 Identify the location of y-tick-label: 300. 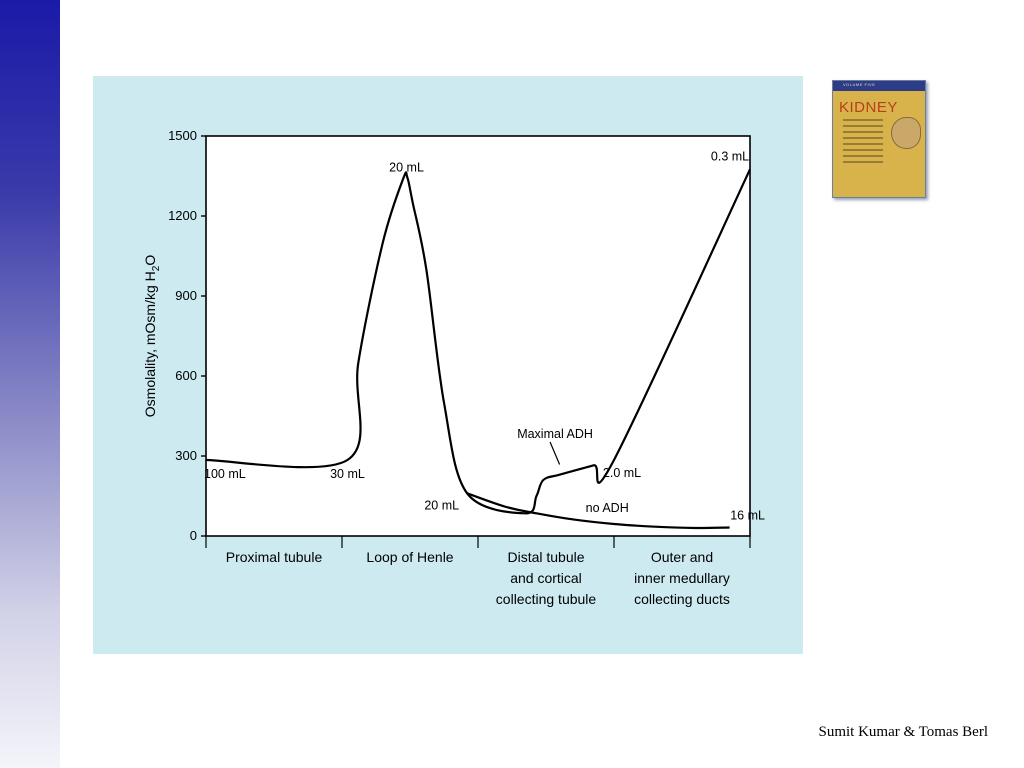
(186, 455).